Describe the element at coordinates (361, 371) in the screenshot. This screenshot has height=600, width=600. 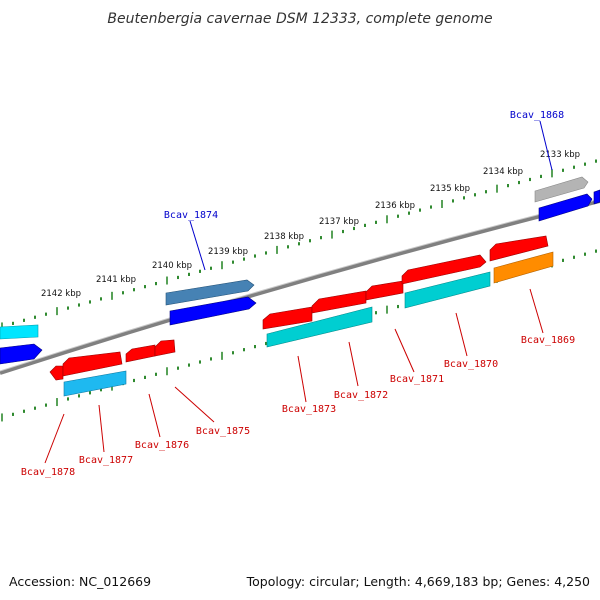
I see `gene-label-group-bcav1872: Bcav_1872` at that location.